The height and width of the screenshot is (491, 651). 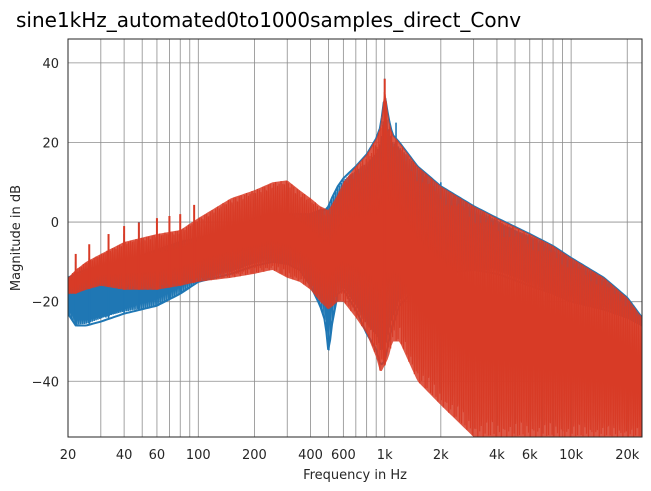 What do you see at coordinates (497, 455) in the screenshot?
I see `x-tick-label: 4k` at bounding box center [497, 455].